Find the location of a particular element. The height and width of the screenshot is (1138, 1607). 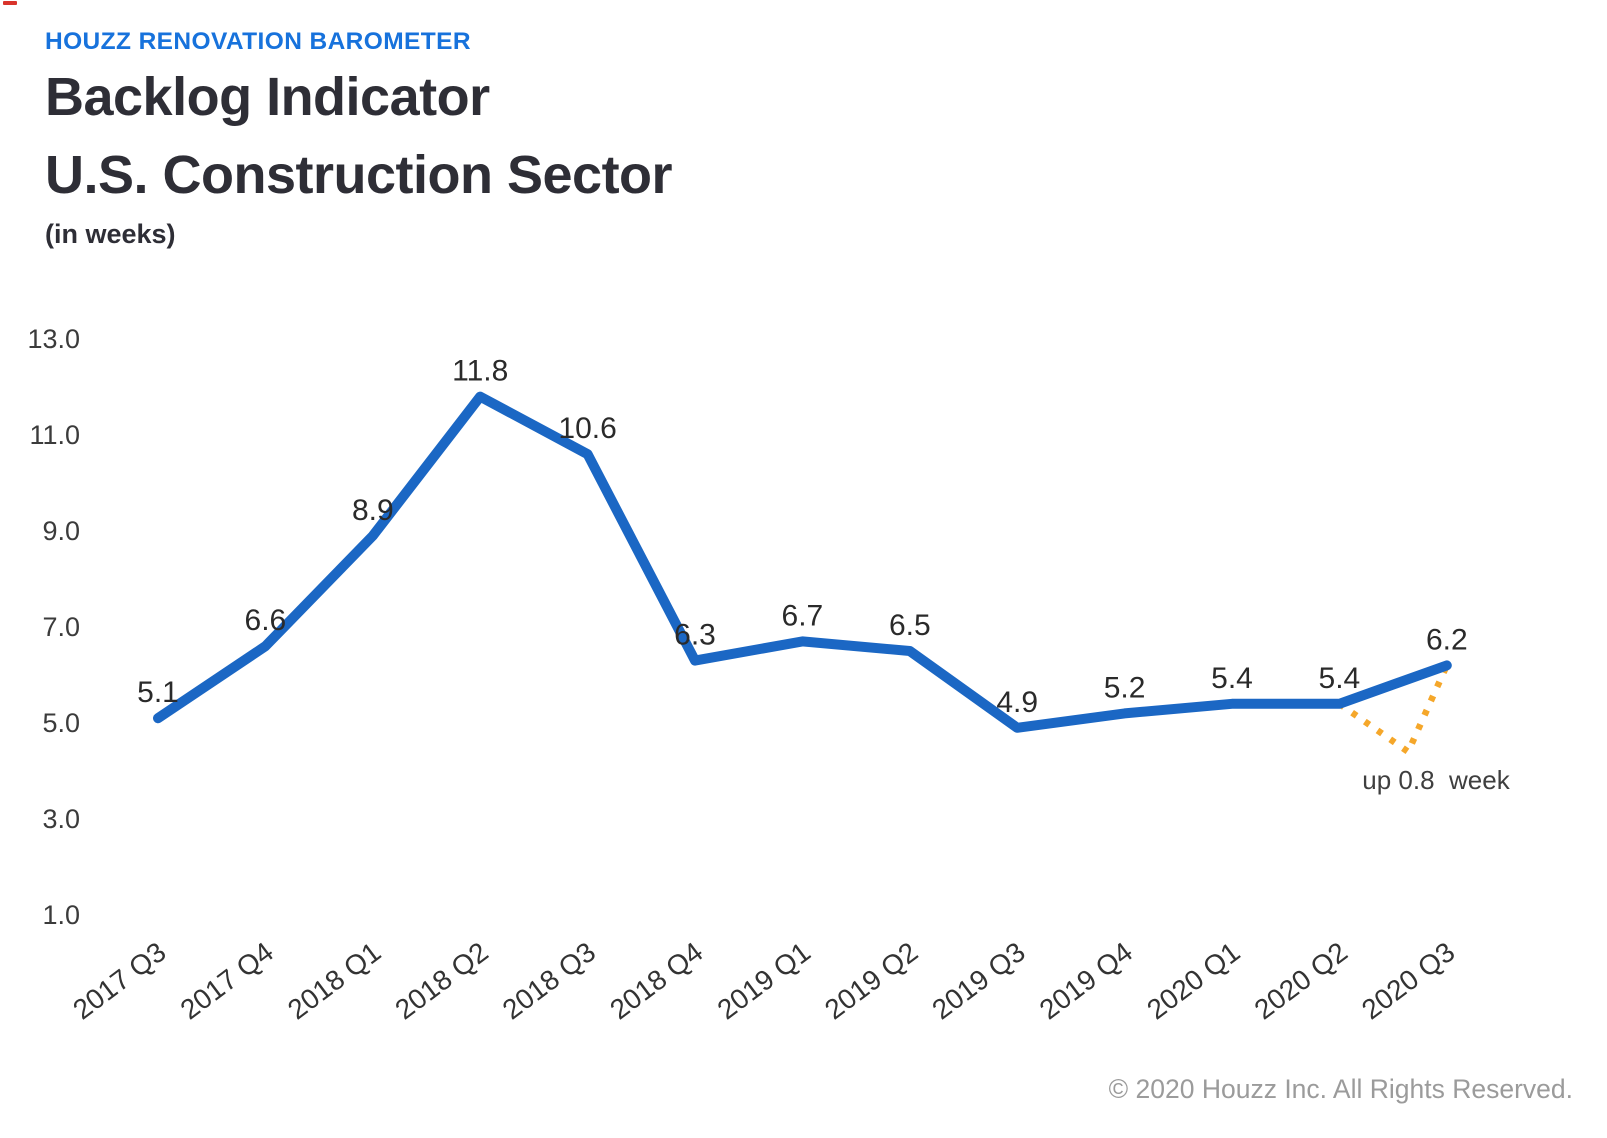

y-axis-tick-label: 13.0 is located at coordinates (53, 339).